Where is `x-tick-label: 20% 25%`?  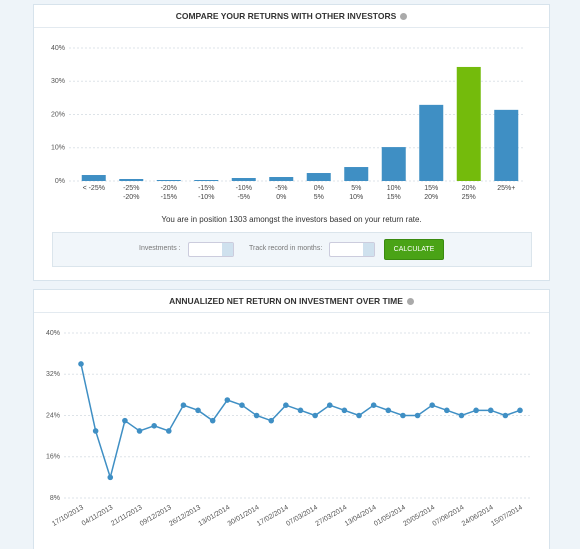 x-tick-label: 20% 25% is located at coordinates (468, 193).